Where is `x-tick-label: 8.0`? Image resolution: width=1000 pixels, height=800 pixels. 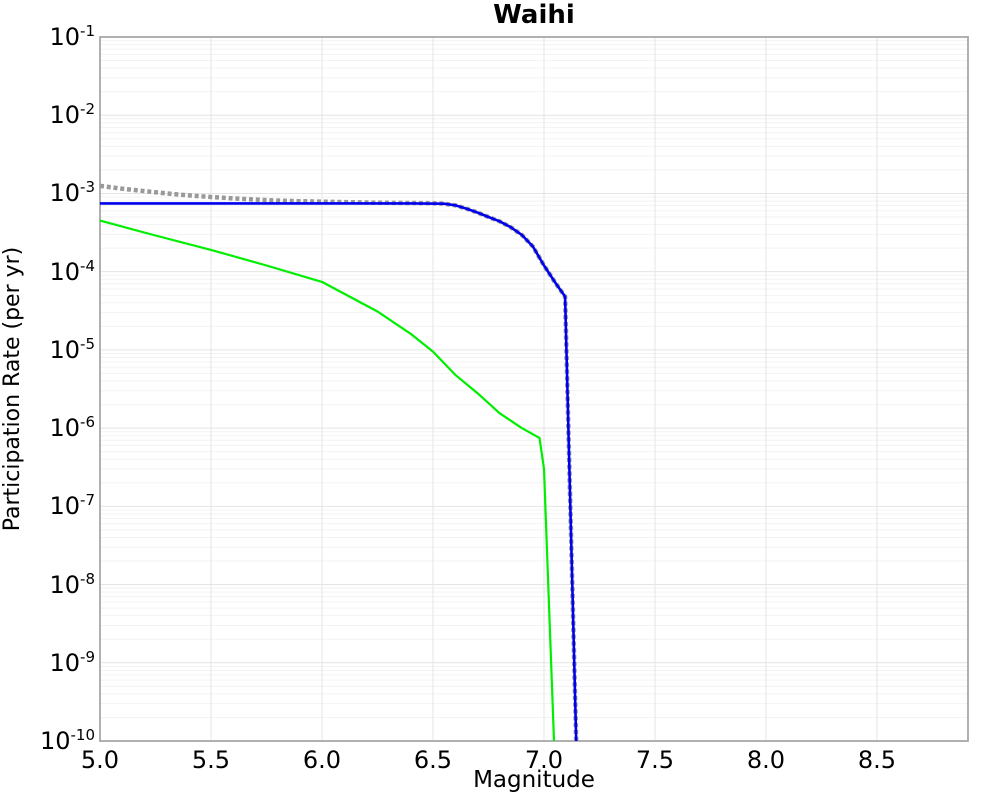 x-tick-label: 8.0 is located at coordinates (766, 760).